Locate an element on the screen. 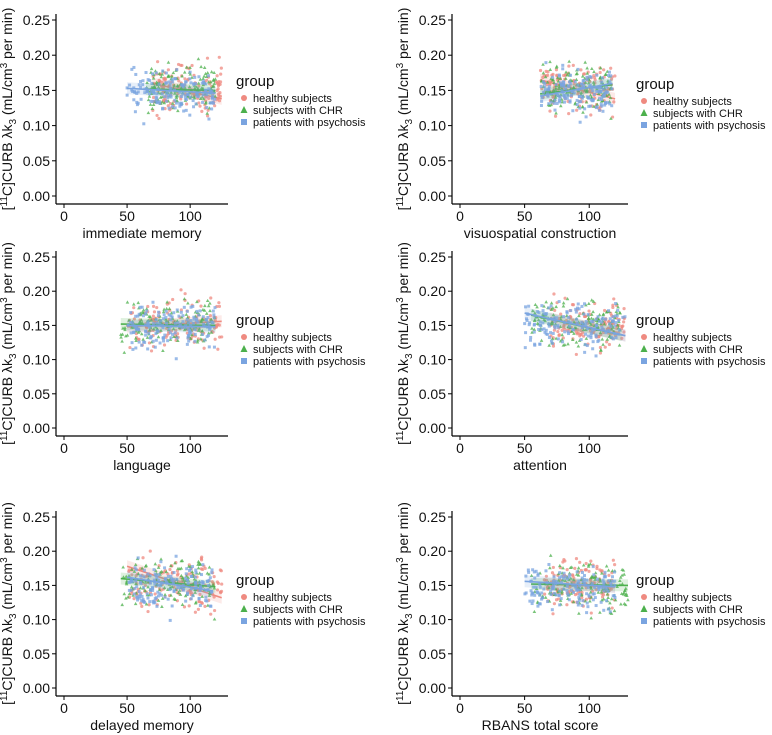  x-tick-label: 0 is located at coordinates (460, 708).